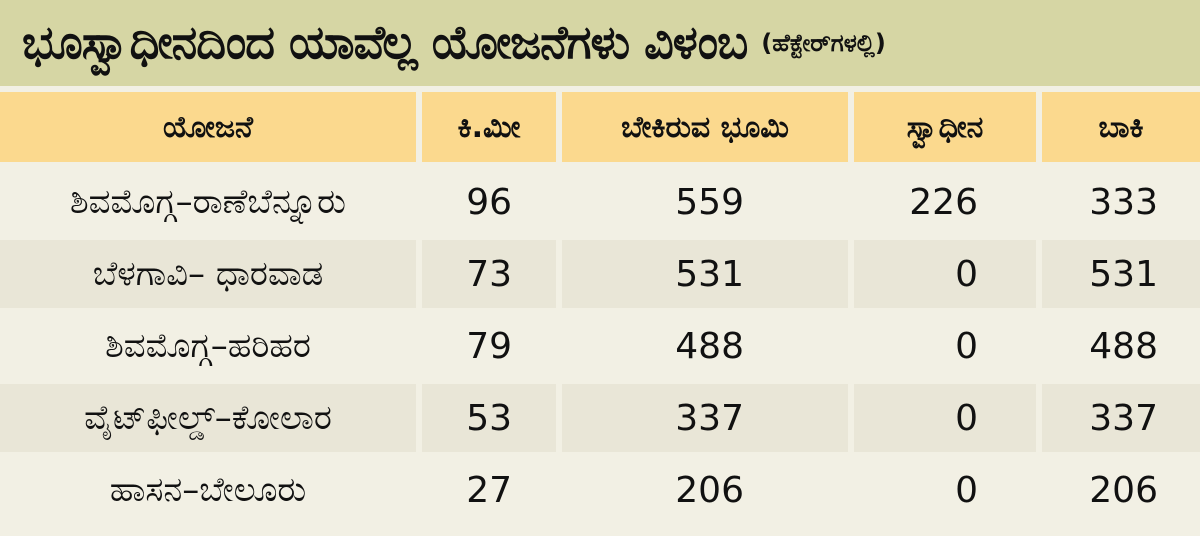  I want to click on balance-value: 488, so click(1121, 346).